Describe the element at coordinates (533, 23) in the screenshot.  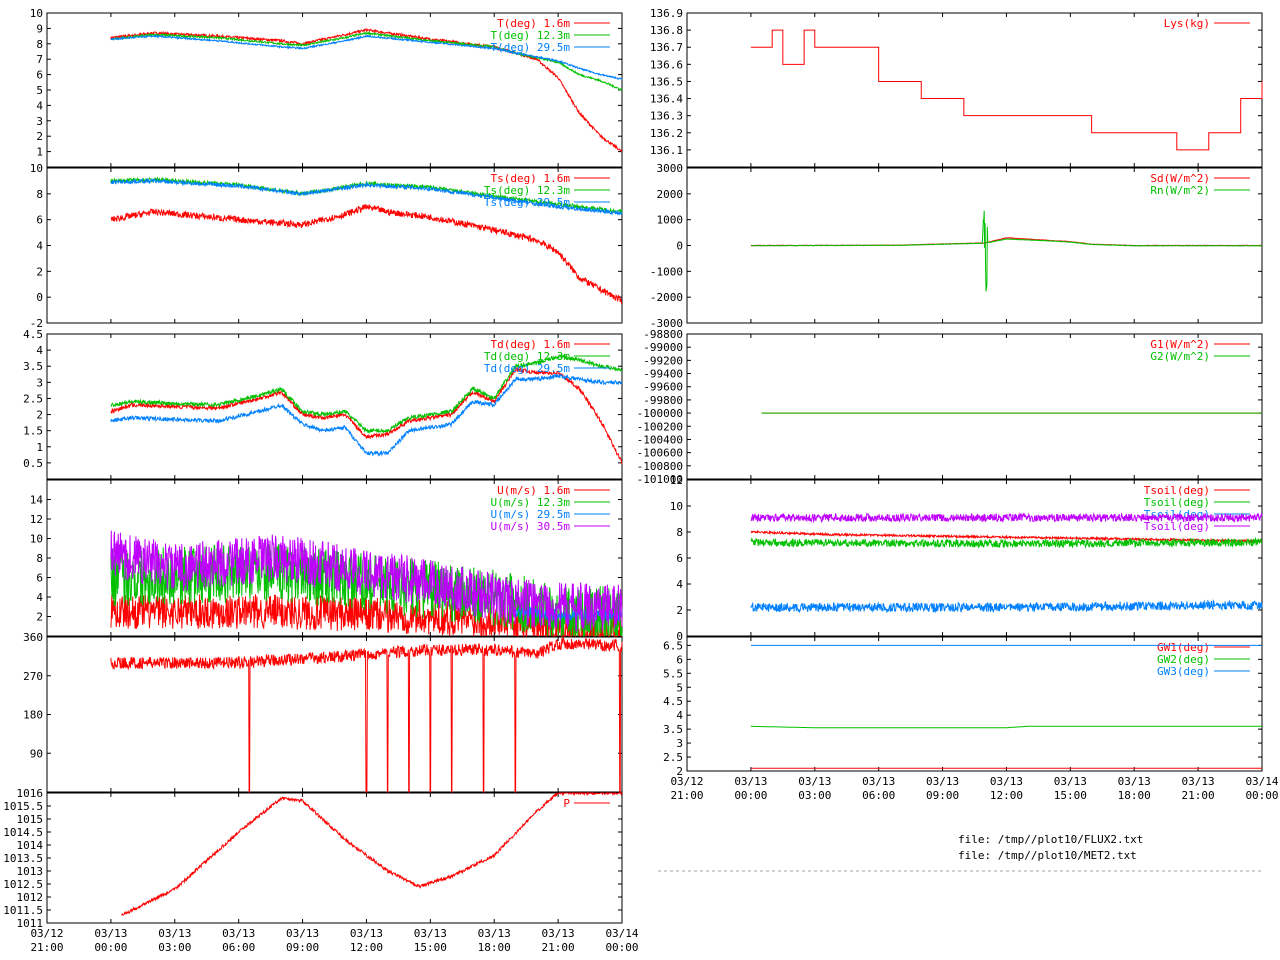
I see `legend-label-T-0: T(deg) 1.6m` at that location.